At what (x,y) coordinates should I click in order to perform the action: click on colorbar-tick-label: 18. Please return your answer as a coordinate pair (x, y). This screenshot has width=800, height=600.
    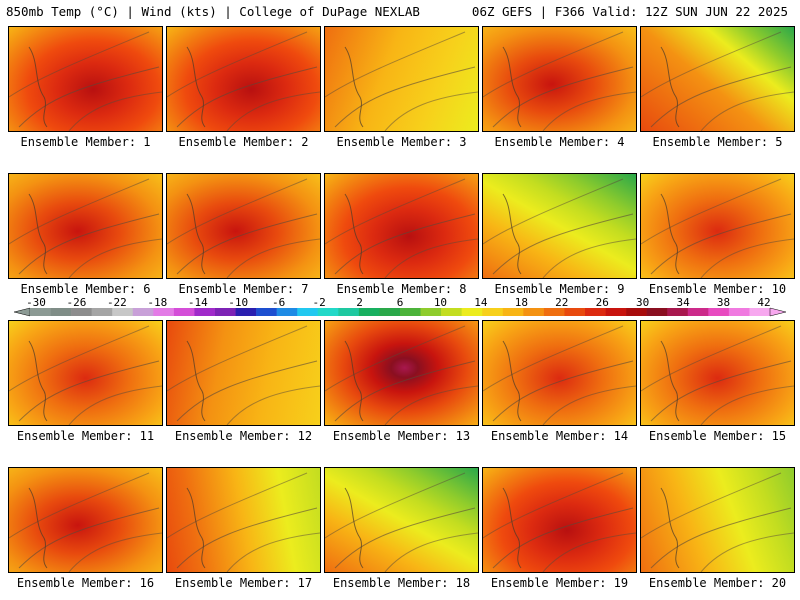
    Looking at the image, I should click on (521, 302).